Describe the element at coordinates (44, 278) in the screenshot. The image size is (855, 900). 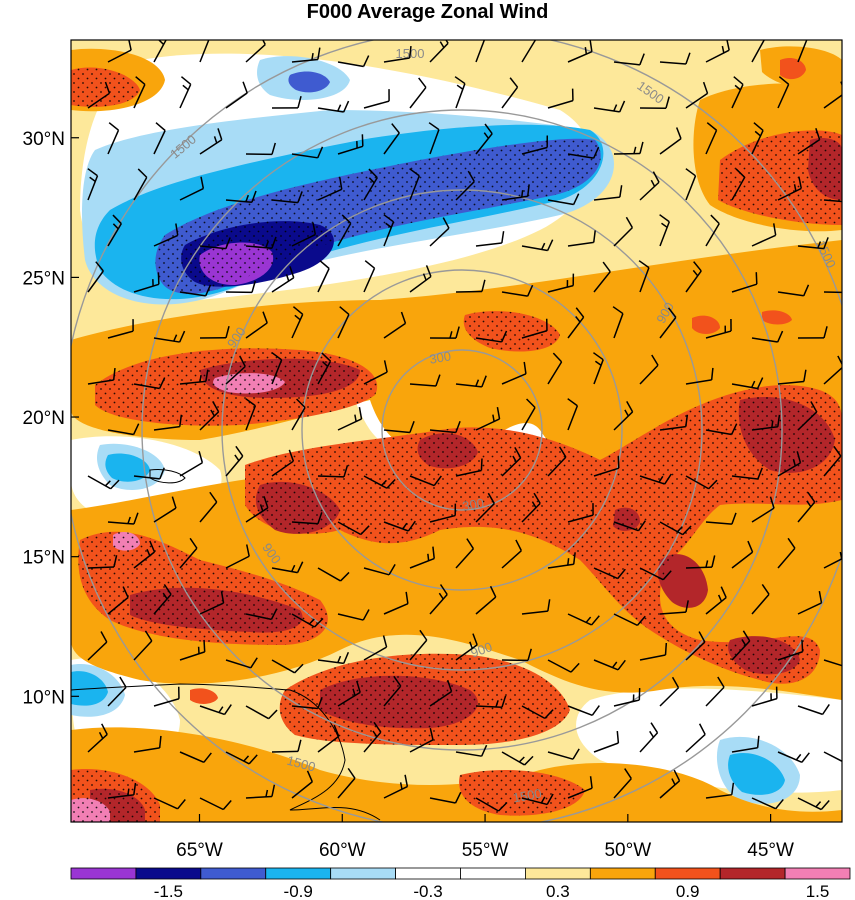
I see `lat-tick-label: 25°N` at that location.